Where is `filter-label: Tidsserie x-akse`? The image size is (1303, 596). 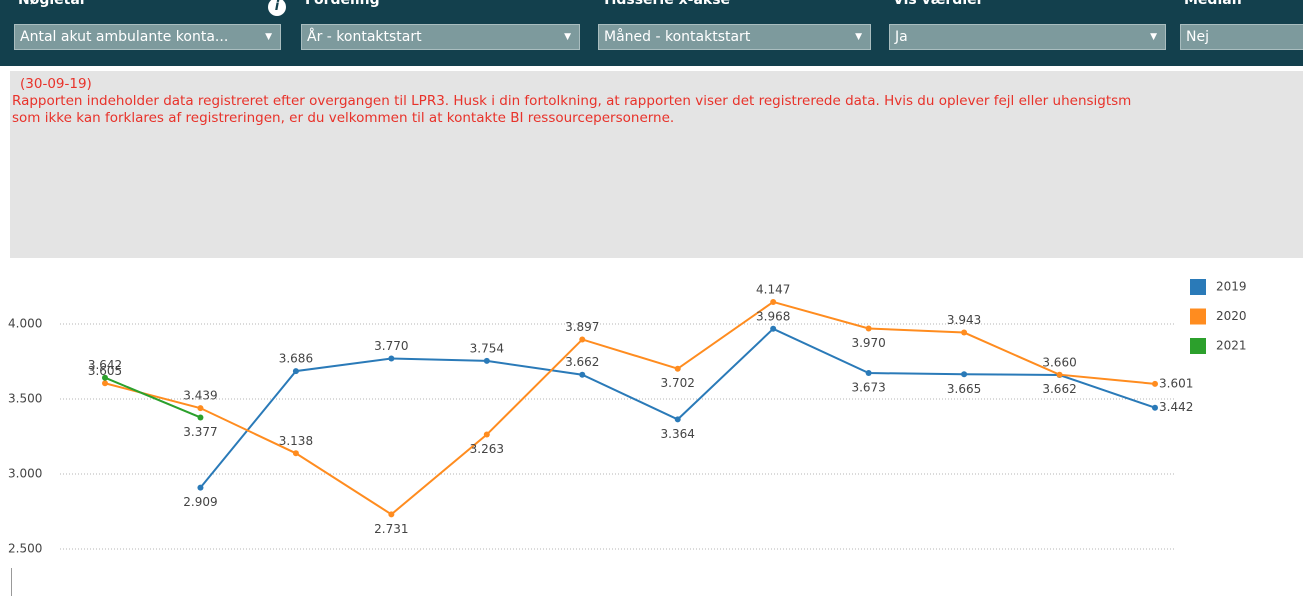 filter-label: Tidsserie x-akse is located at coordinates (666, 4).